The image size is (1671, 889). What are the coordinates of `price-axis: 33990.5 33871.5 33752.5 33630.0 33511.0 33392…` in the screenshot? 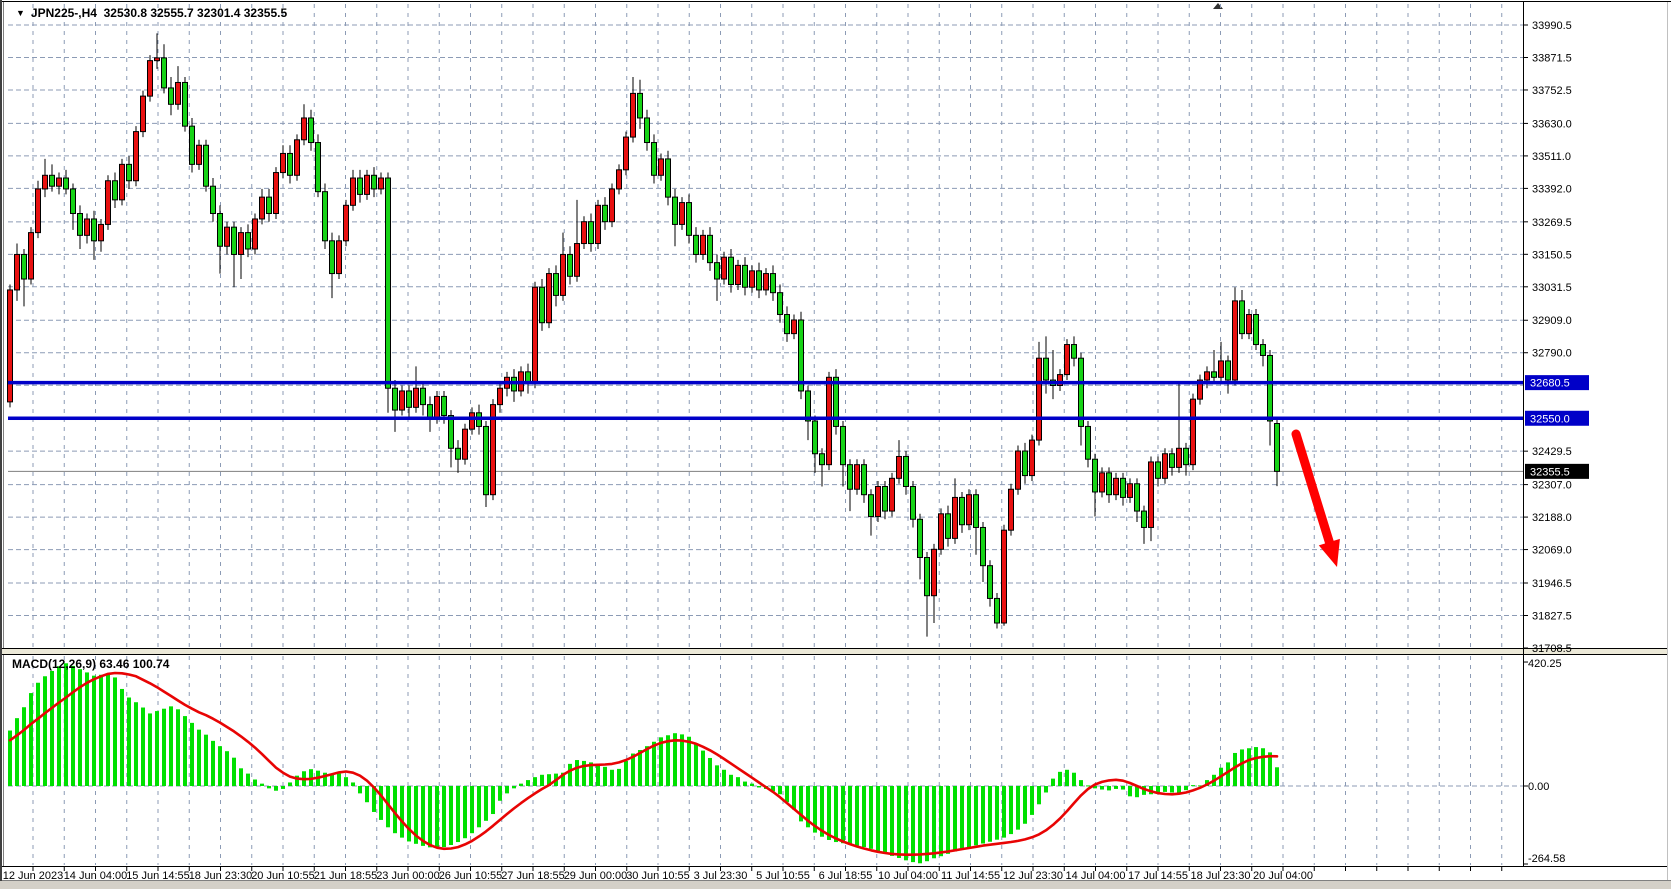 It's located at (1547, 337).